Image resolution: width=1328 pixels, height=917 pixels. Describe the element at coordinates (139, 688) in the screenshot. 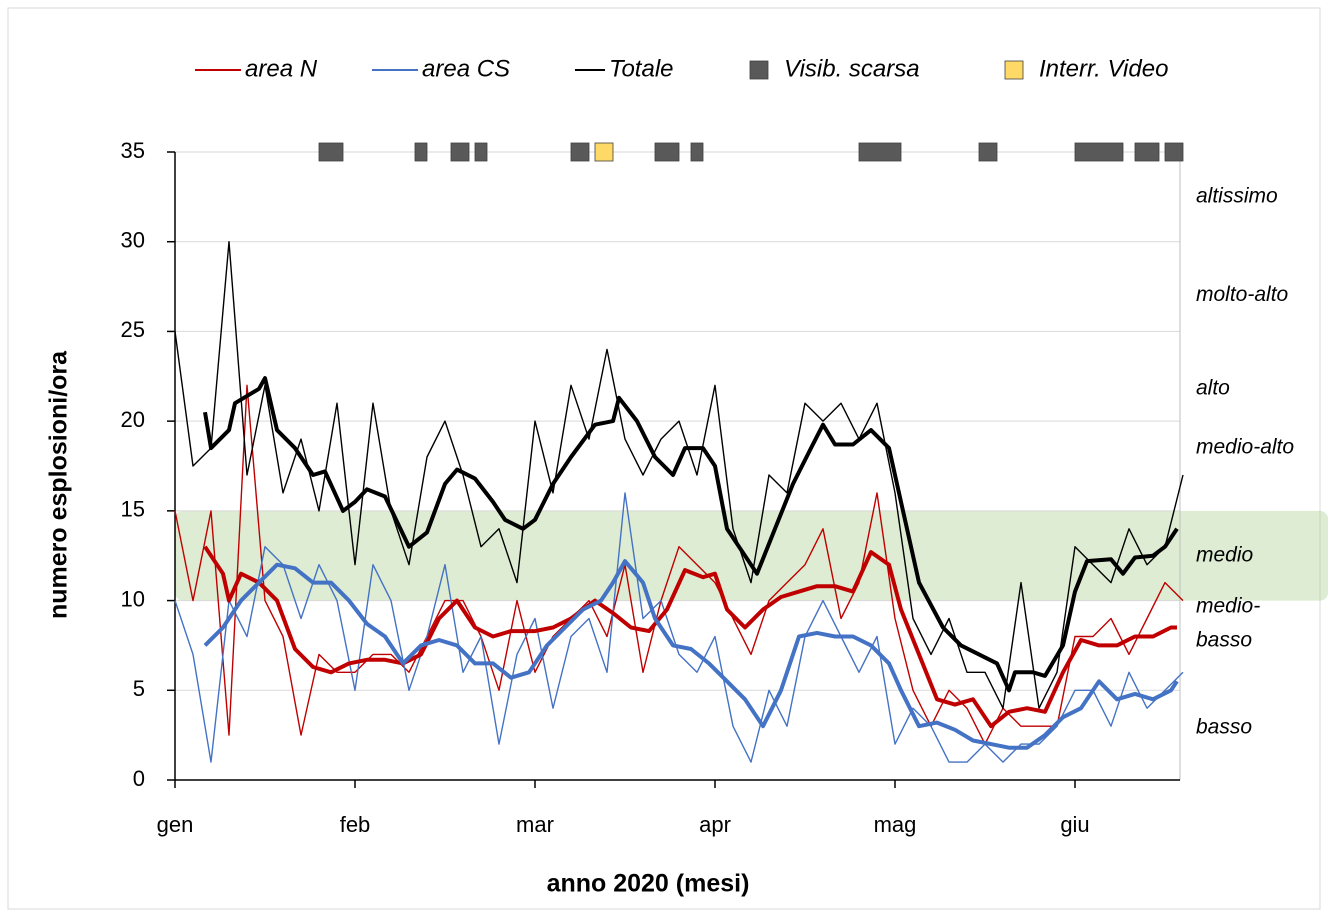

I see `y-tick-label: 5` at that location.